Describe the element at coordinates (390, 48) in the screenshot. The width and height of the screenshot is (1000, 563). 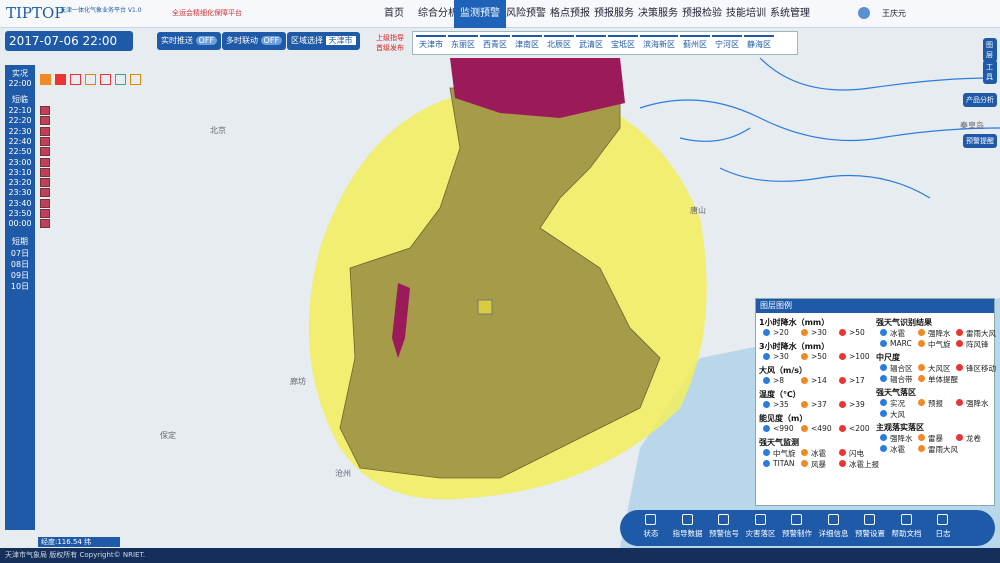
I see `release: 首级发布` at that location.